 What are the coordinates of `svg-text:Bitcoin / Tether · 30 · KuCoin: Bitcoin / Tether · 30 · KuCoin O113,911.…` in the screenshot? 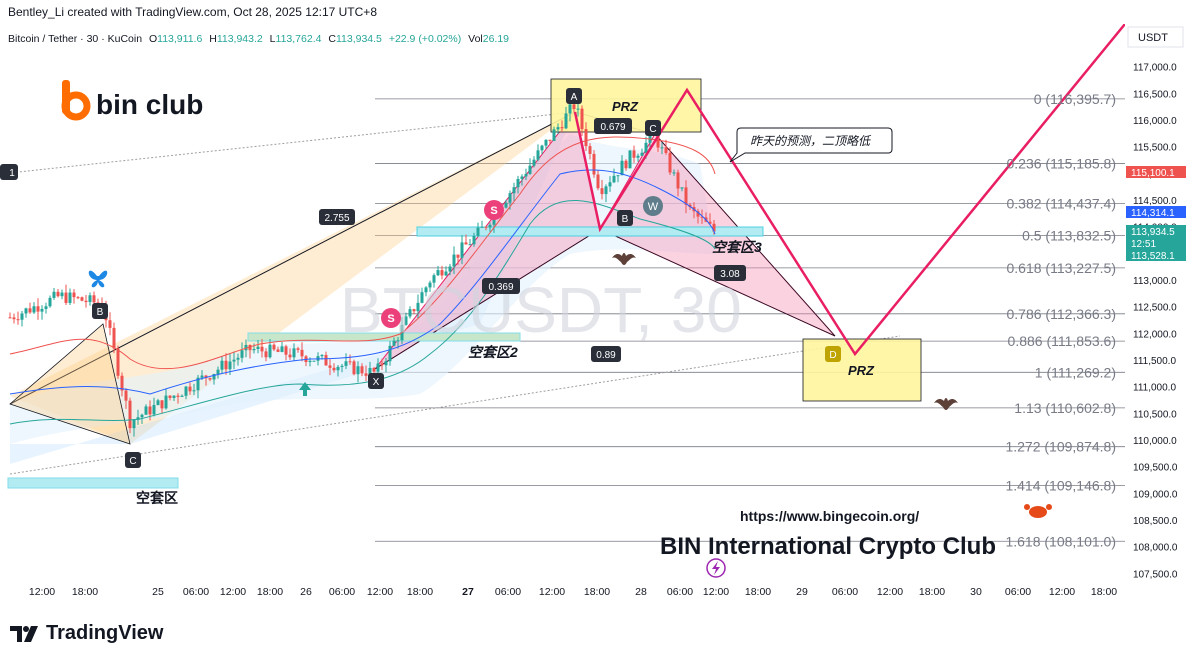 It's located at (258, 39).